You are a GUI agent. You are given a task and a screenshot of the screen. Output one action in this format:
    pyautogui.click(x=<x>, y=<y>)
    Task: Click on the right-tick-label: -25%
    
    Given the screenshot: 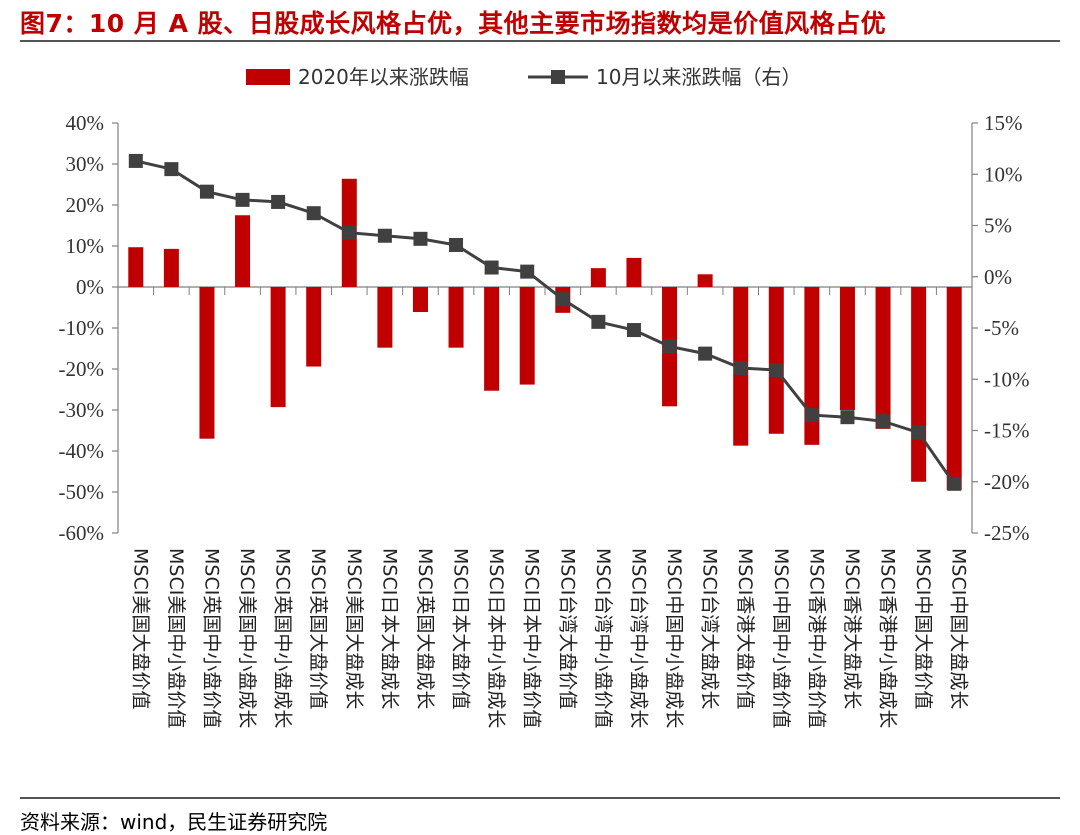 What is the action you would take?
    pyautogui.click(x=1007, y=533)
    